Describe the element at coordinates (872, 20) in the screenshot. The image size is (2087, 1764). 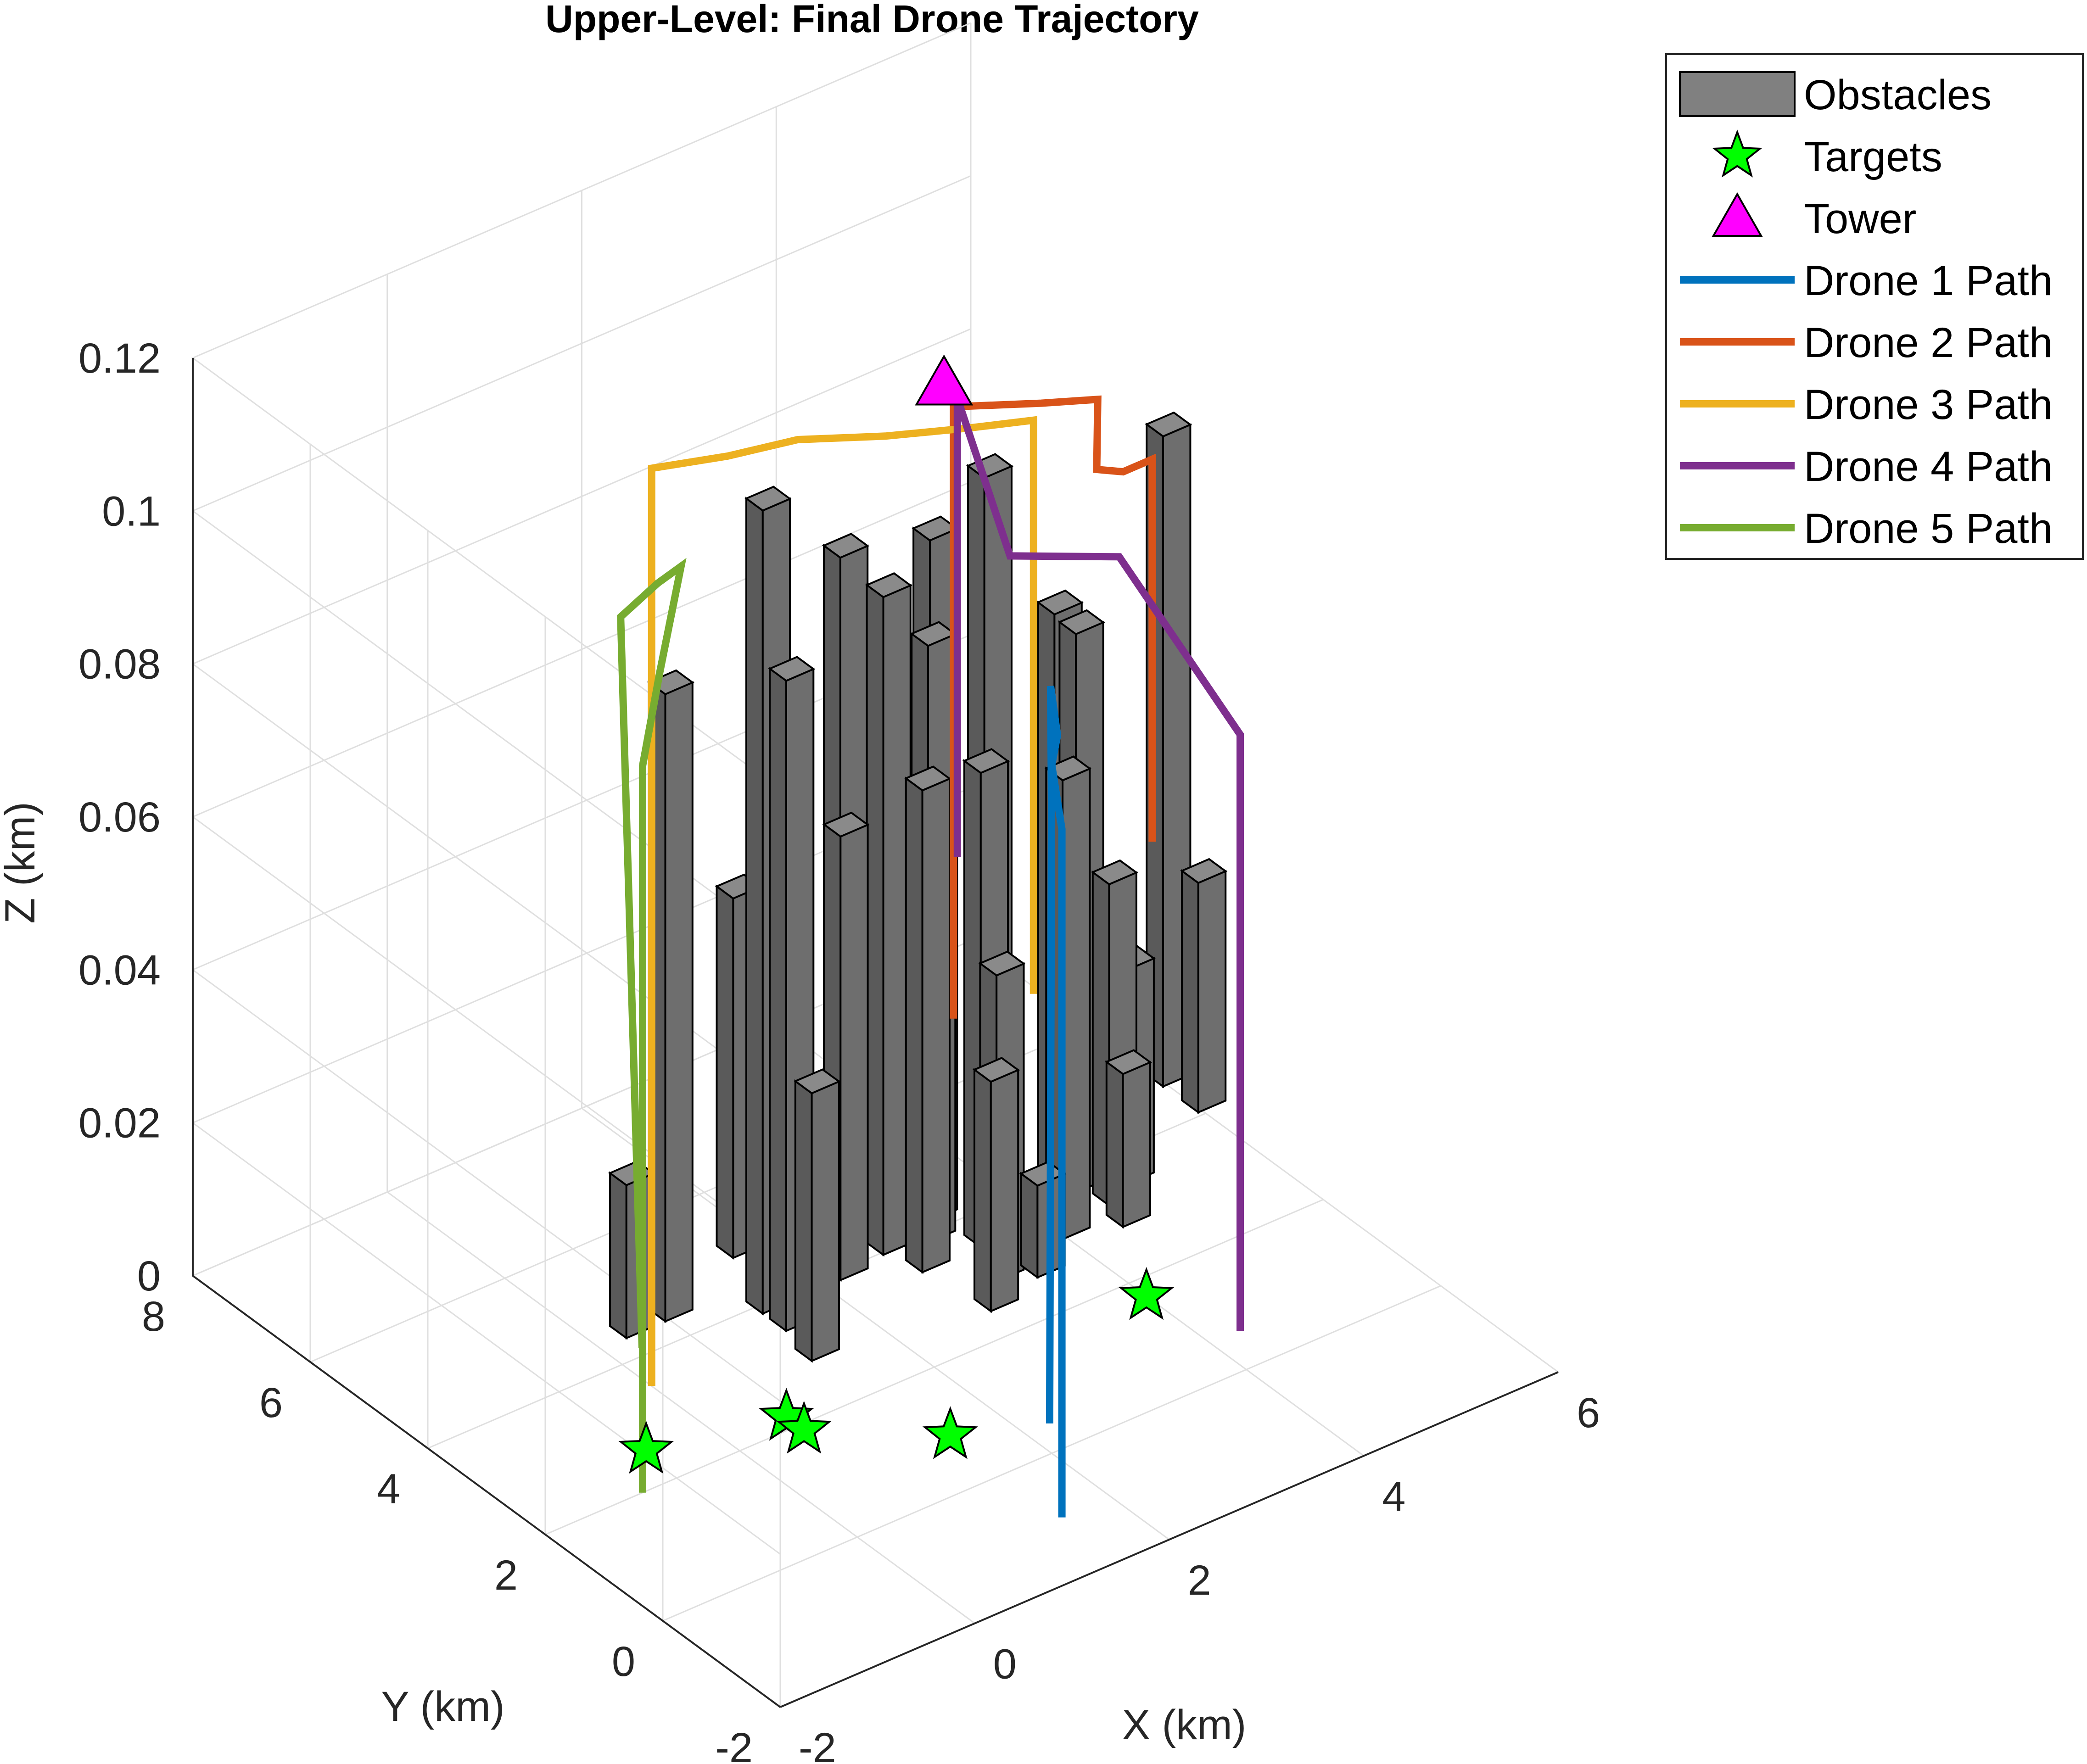
I see `chart-title: Upper-Level: Final Drone Trajectory` at that location.